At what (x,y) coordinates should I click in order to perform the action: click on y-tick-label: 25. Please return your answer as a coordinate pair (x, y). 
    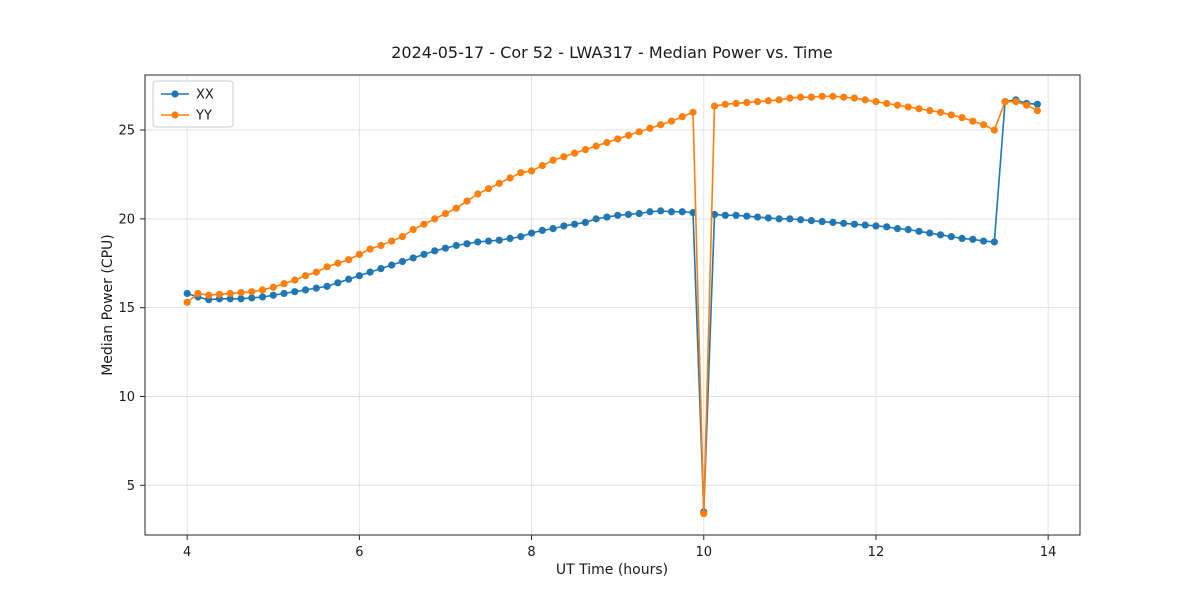
    Looking at the image, I should click on (126, 131).